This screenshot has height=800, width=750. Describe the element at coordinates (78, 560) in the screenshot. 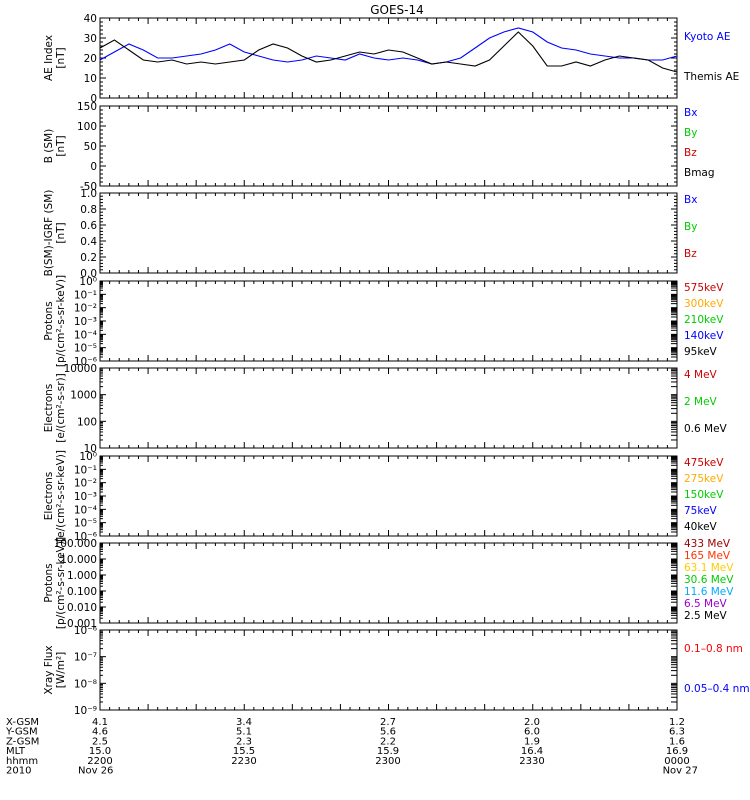

I see `y-tick-label: 10.000` at that location.